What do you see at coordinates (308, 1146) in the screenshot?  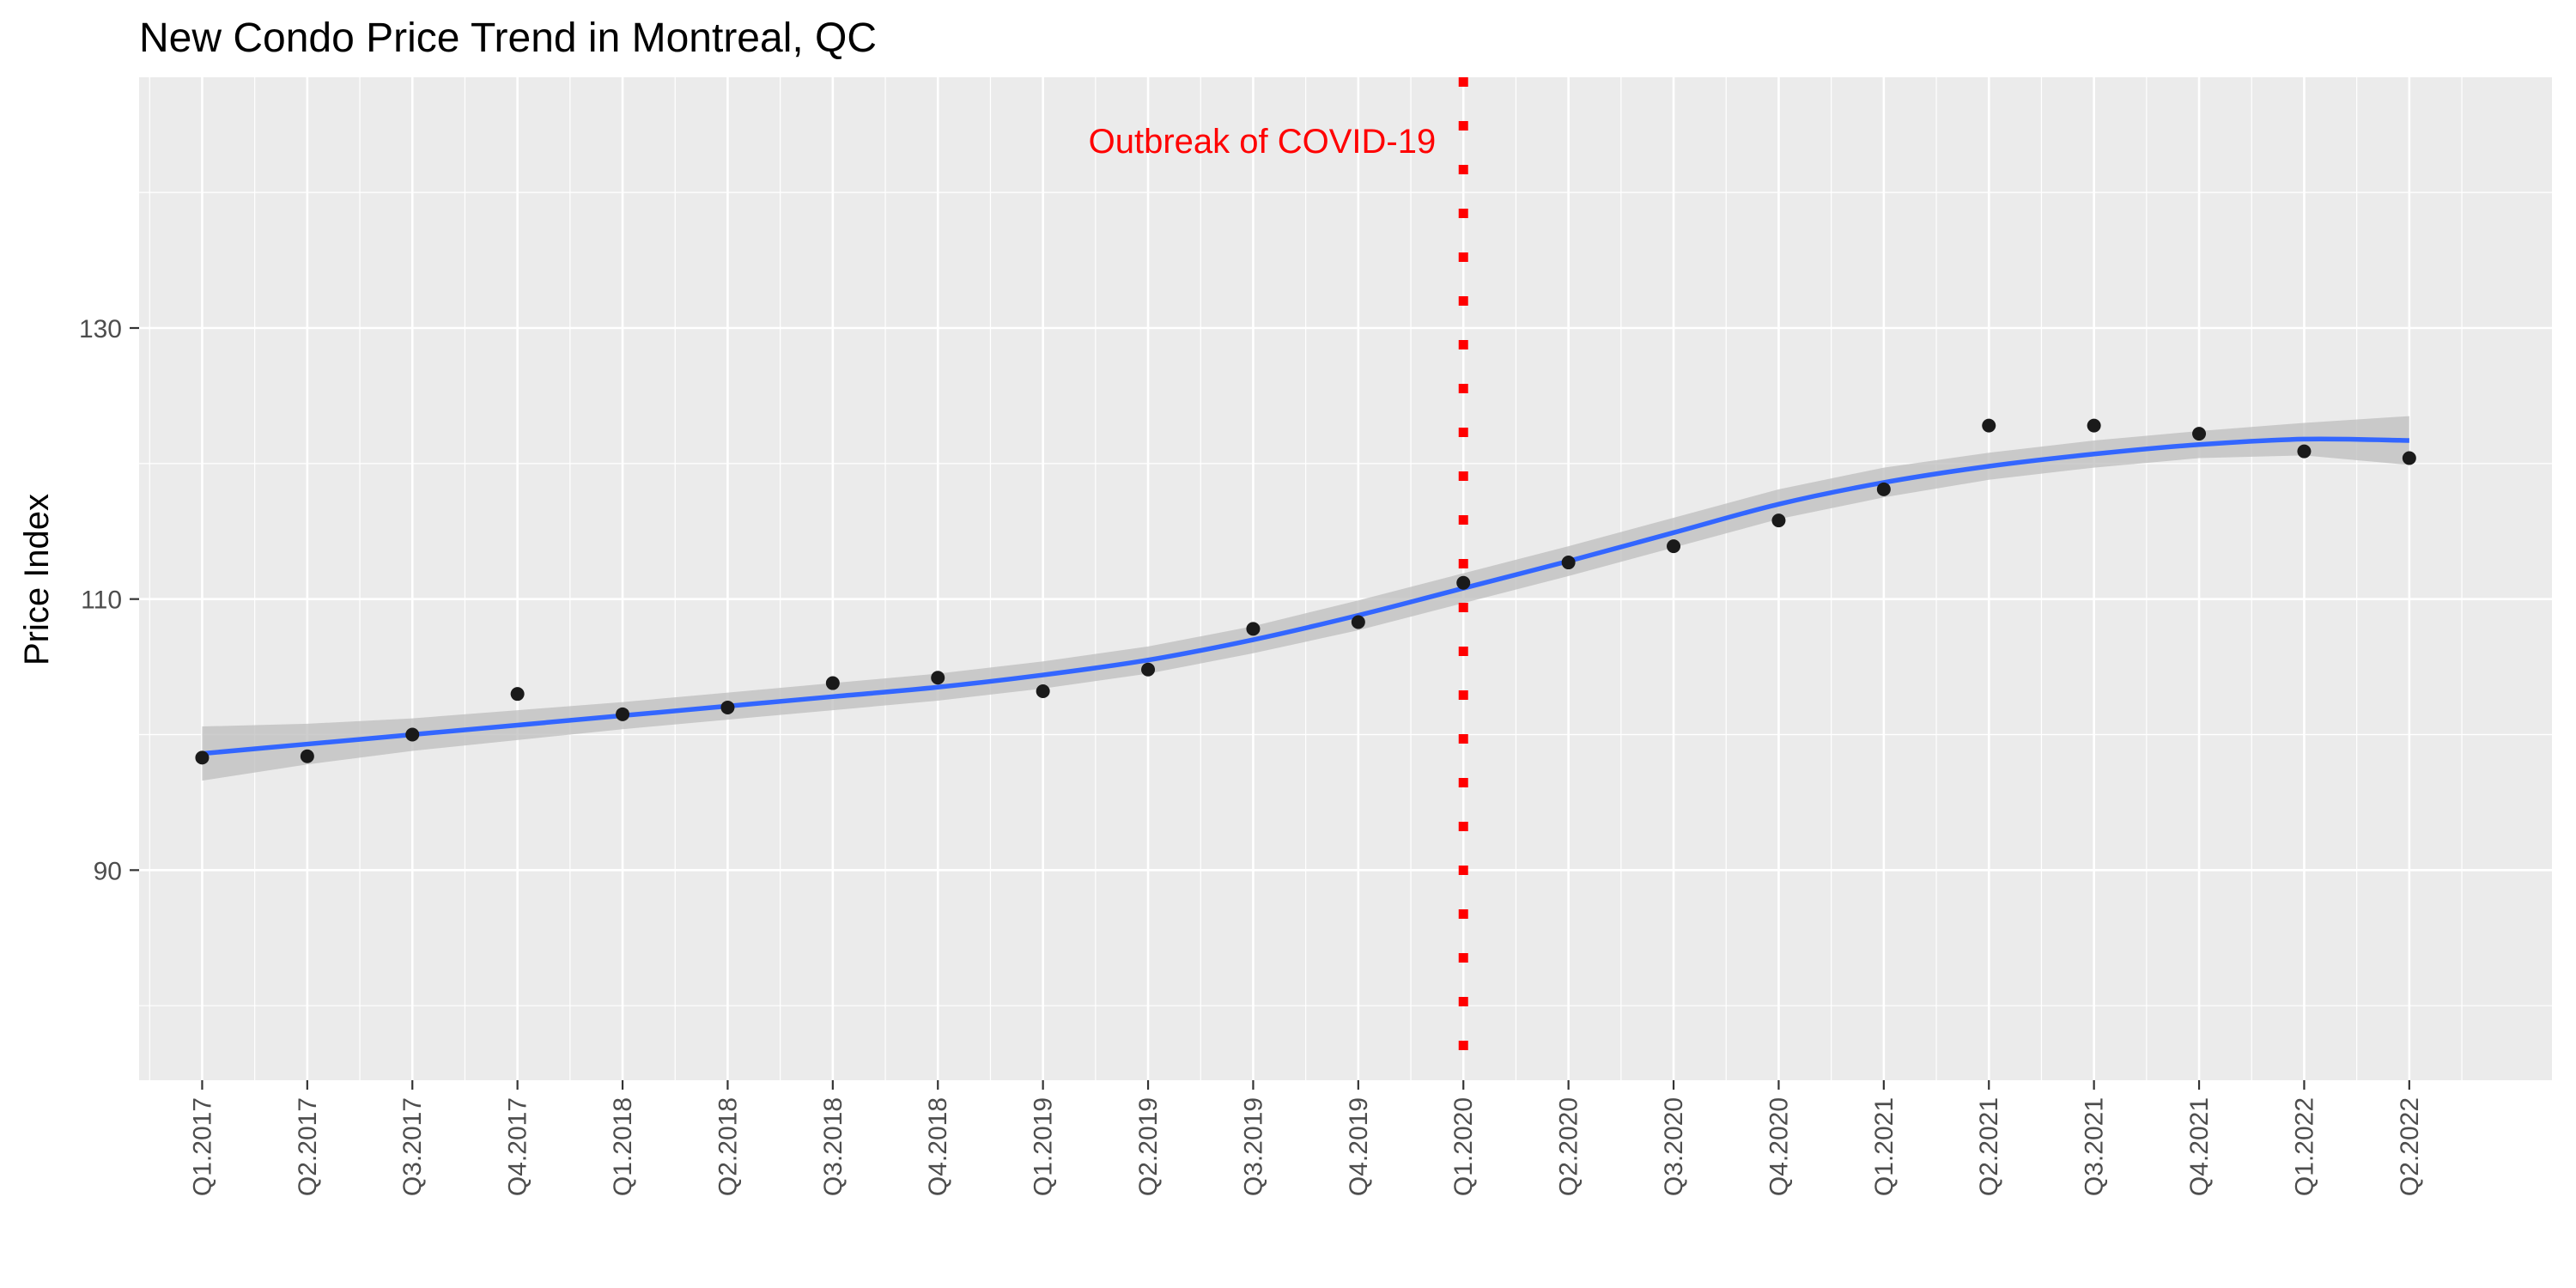 I see `x-tick-label: Q2.2017` at bounding box center [308, 1146].